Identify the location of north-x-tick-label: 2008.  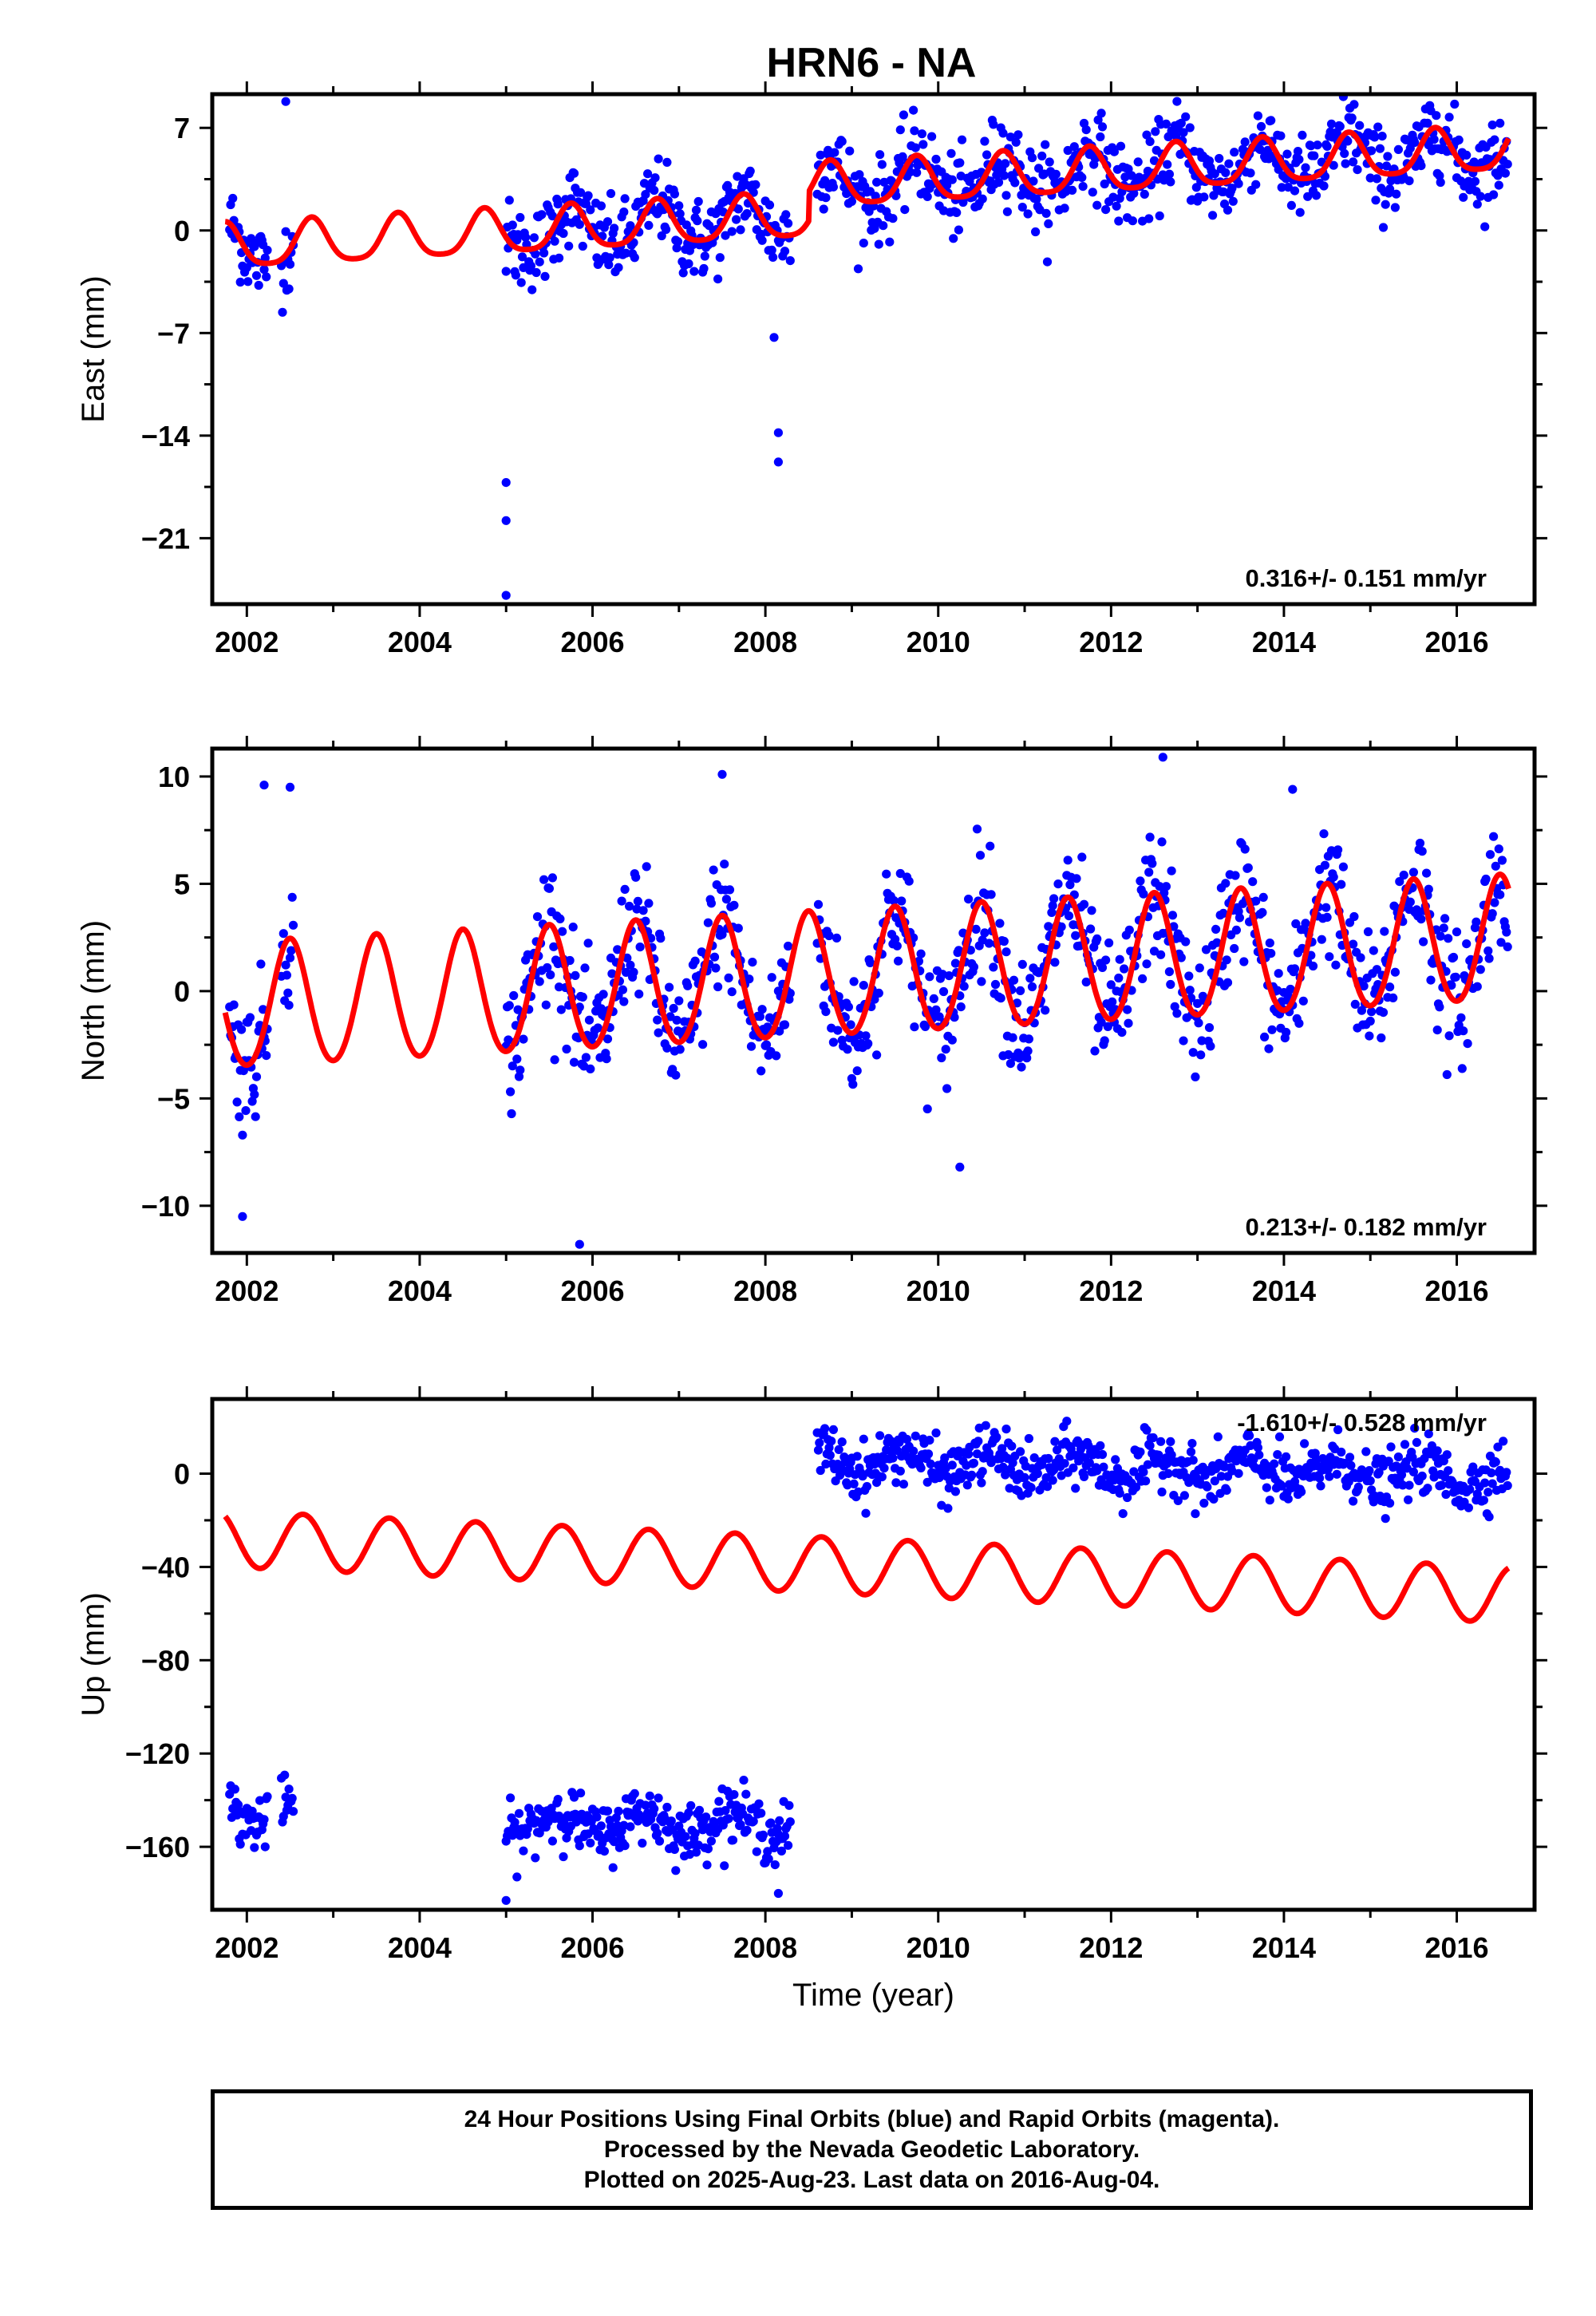
(765, 1291).